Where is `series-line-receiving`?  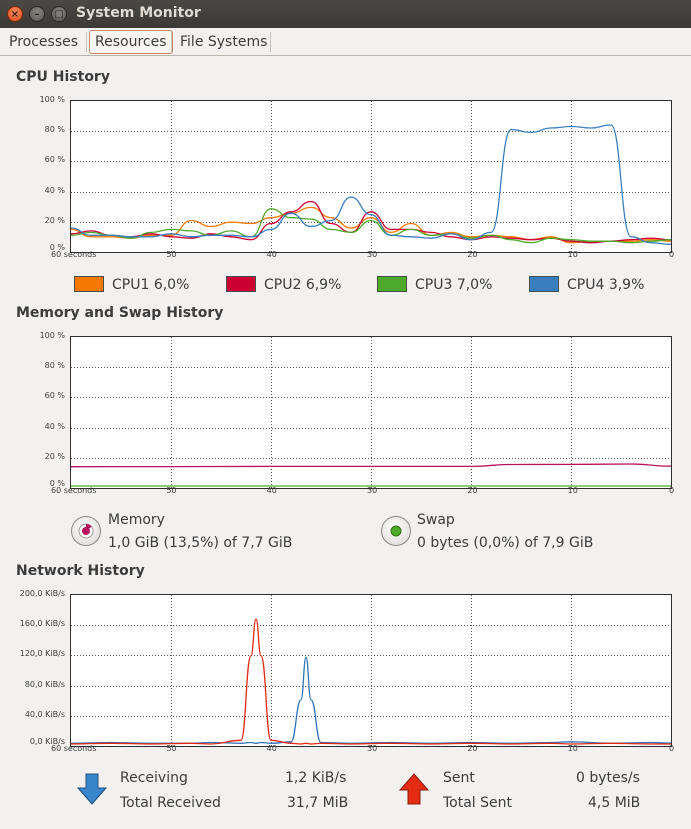 series-line-receiving is located at coordinates (371, 700).